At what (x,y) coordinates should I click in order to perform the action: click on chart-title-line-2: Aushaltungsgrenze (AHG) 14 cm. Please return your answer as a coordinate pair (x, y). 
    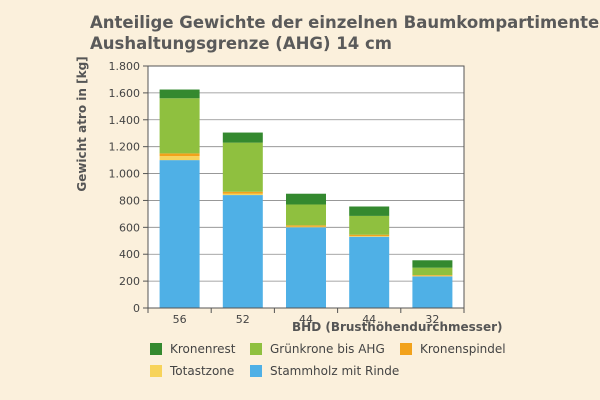
    Looking at the image, I should click on (241, 43).